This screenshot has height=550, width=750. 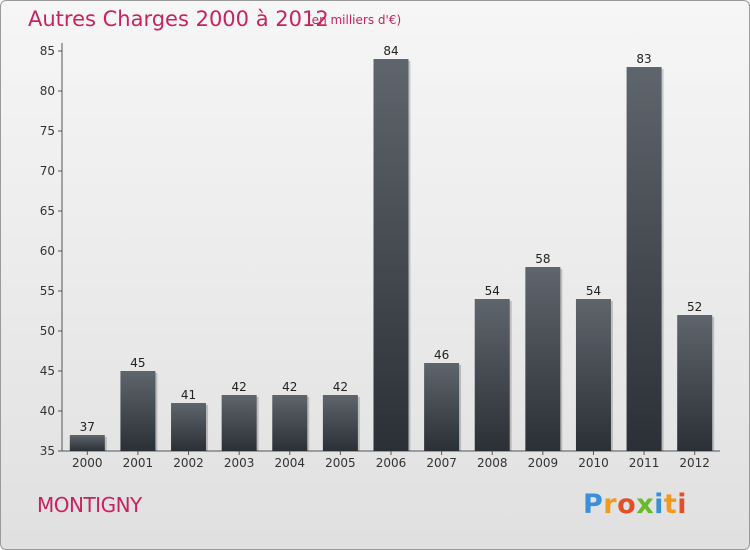 I want to click on bar-value-label: 37, so click(x=87, y=427).